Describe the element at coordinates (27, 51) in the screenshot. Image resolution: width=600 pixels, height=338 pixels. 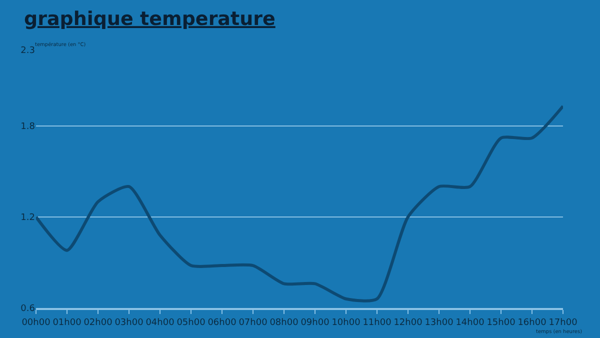
I see `y-tick-label: 2.3` at that location.